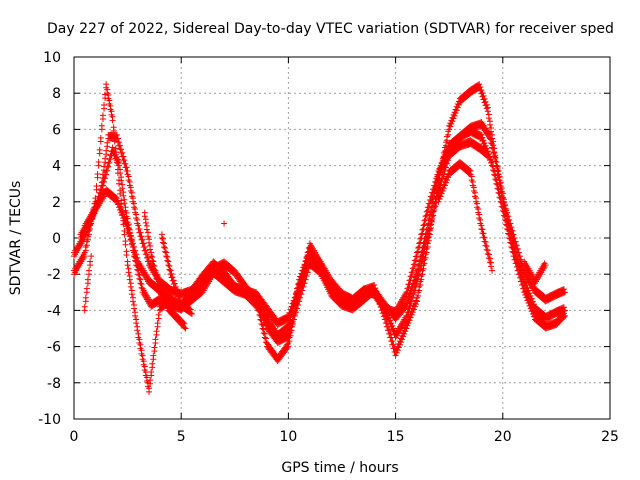  I want to click on series-sat-h, so click(535, 272).